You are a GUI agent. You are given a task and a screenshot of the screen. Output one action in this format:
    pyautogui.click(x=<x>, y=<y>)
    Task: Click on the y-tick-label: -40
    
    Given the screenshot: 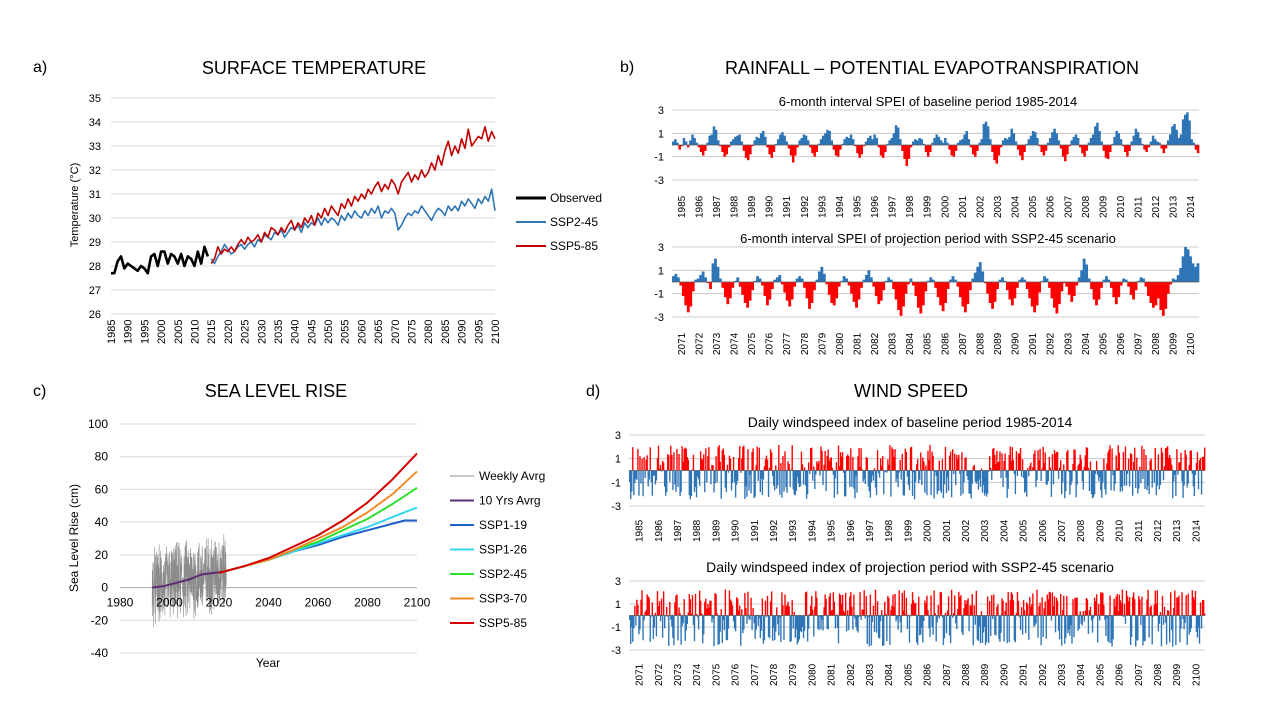 What is the action you would take?
    pyautogui.click(x=100, y=653)
    